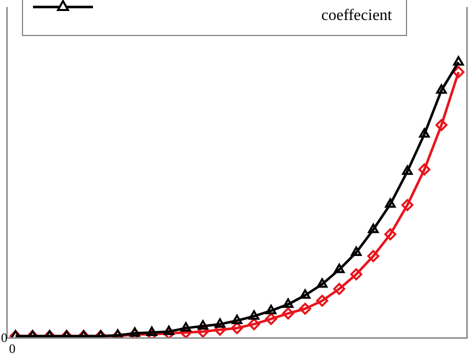 Image resolution: width=474 pixels, height=357 pixels. I want to click on annotation: 0, so click(4, 338).